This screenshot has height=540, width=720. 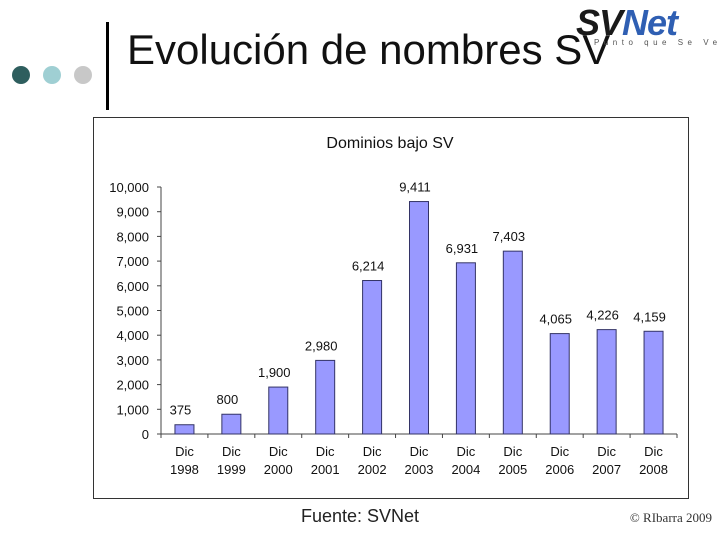 What do you see at coordinates (52, 75) in the screenshot?
I see `dot-teal` at bounding box center [52, 75].